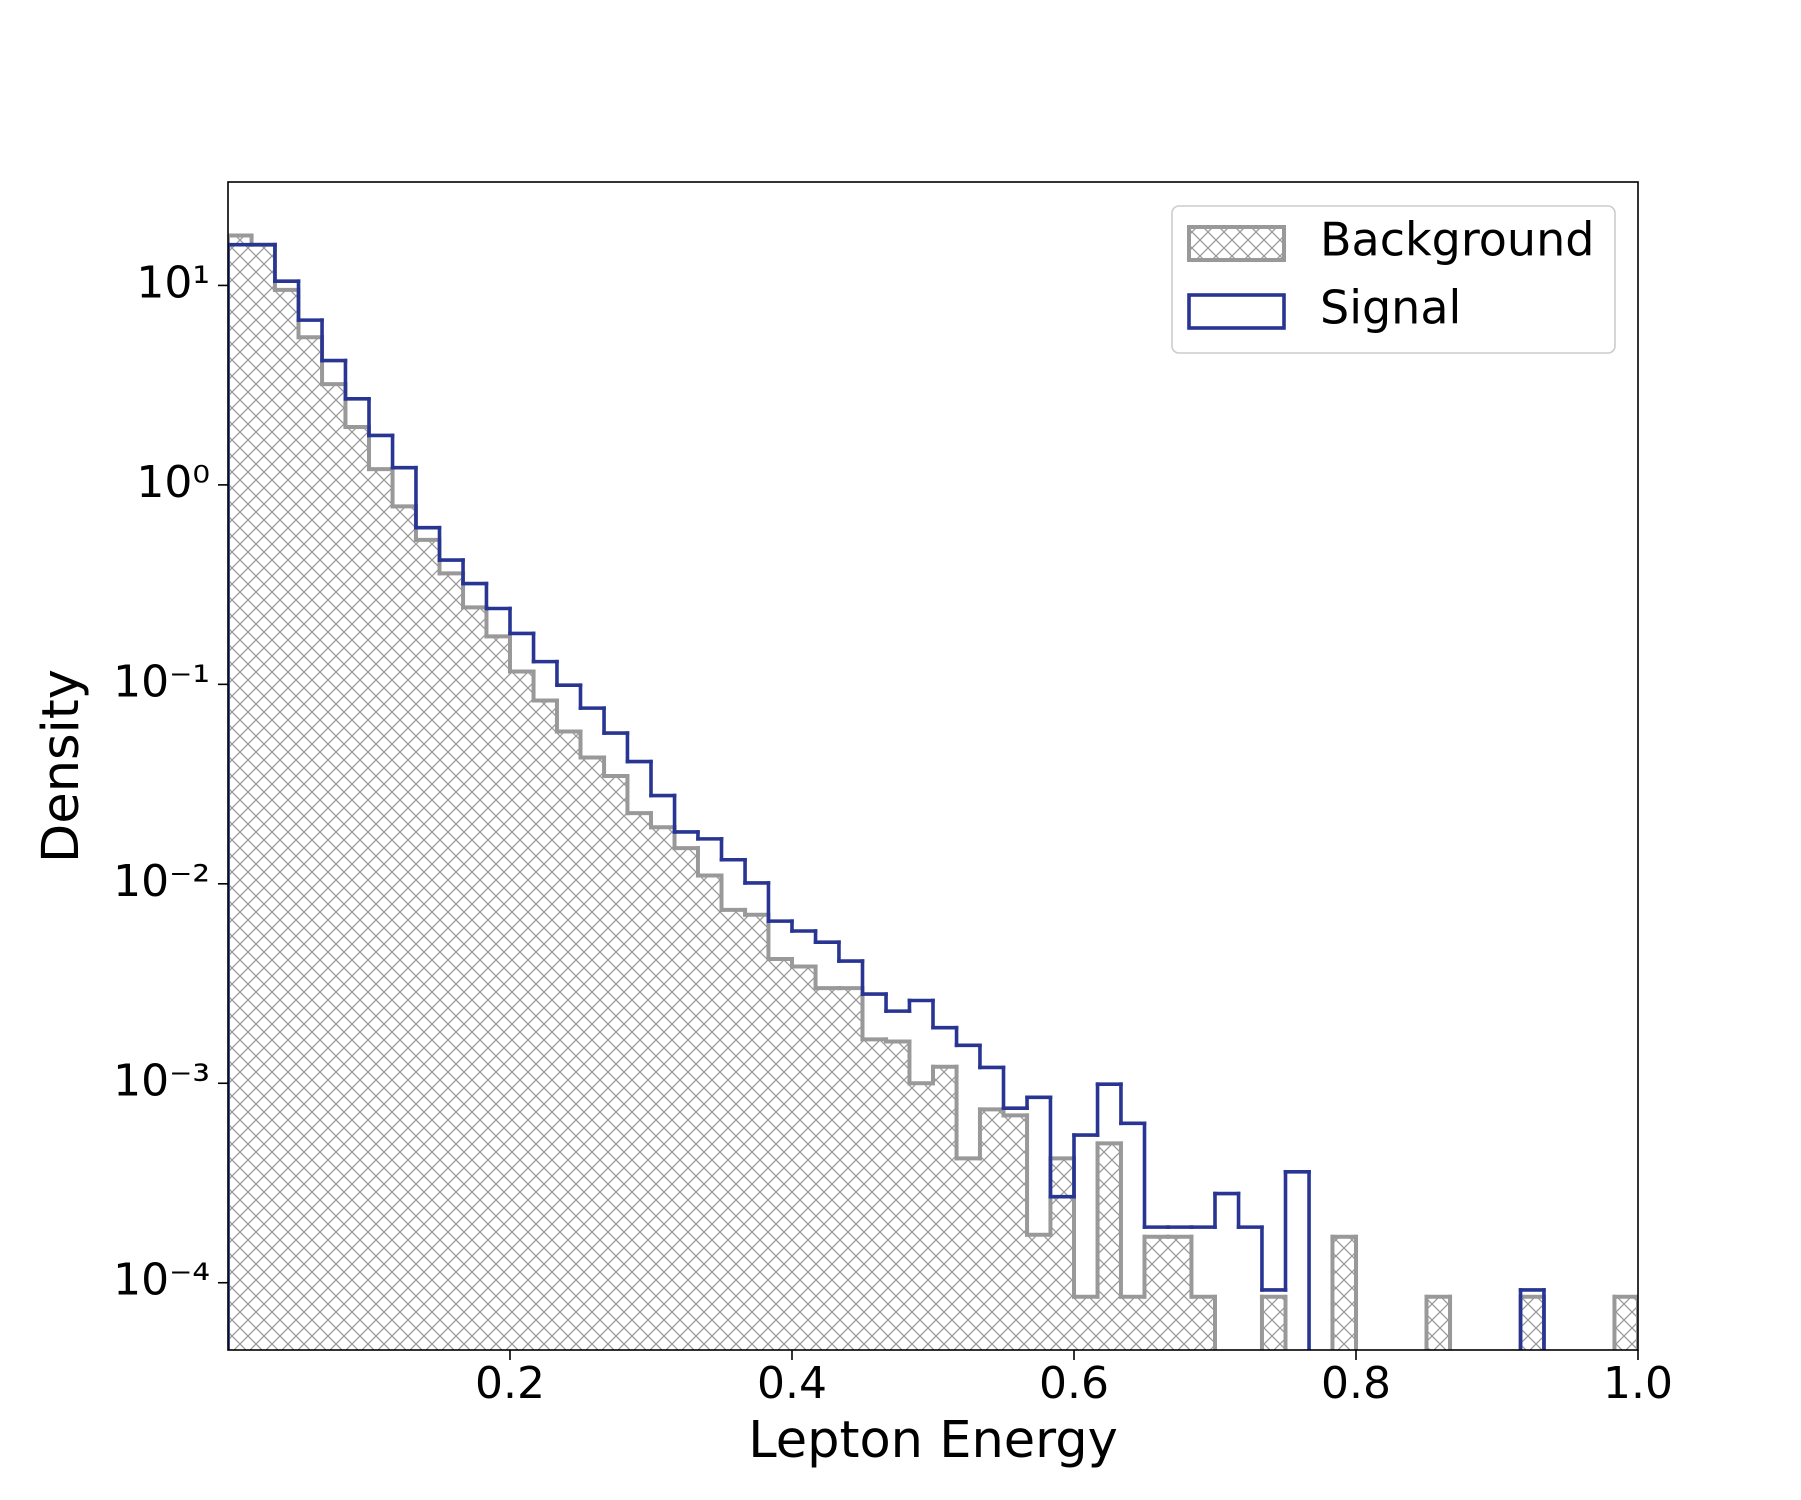 This screenshot has width=1801, height=1500. Describe the element at coordinates (1390, 308) in the screenshot. I see `legend-label: Signal` at that location.